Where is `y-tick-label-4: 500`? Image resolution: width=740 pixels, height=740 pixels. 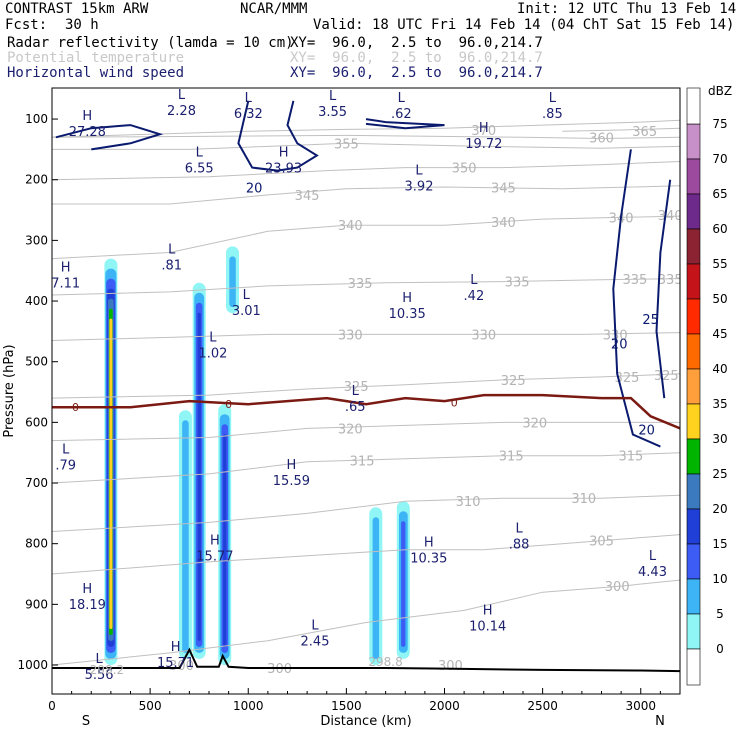 y-tick-label-4: 500 is located at coordinates (36, 362).